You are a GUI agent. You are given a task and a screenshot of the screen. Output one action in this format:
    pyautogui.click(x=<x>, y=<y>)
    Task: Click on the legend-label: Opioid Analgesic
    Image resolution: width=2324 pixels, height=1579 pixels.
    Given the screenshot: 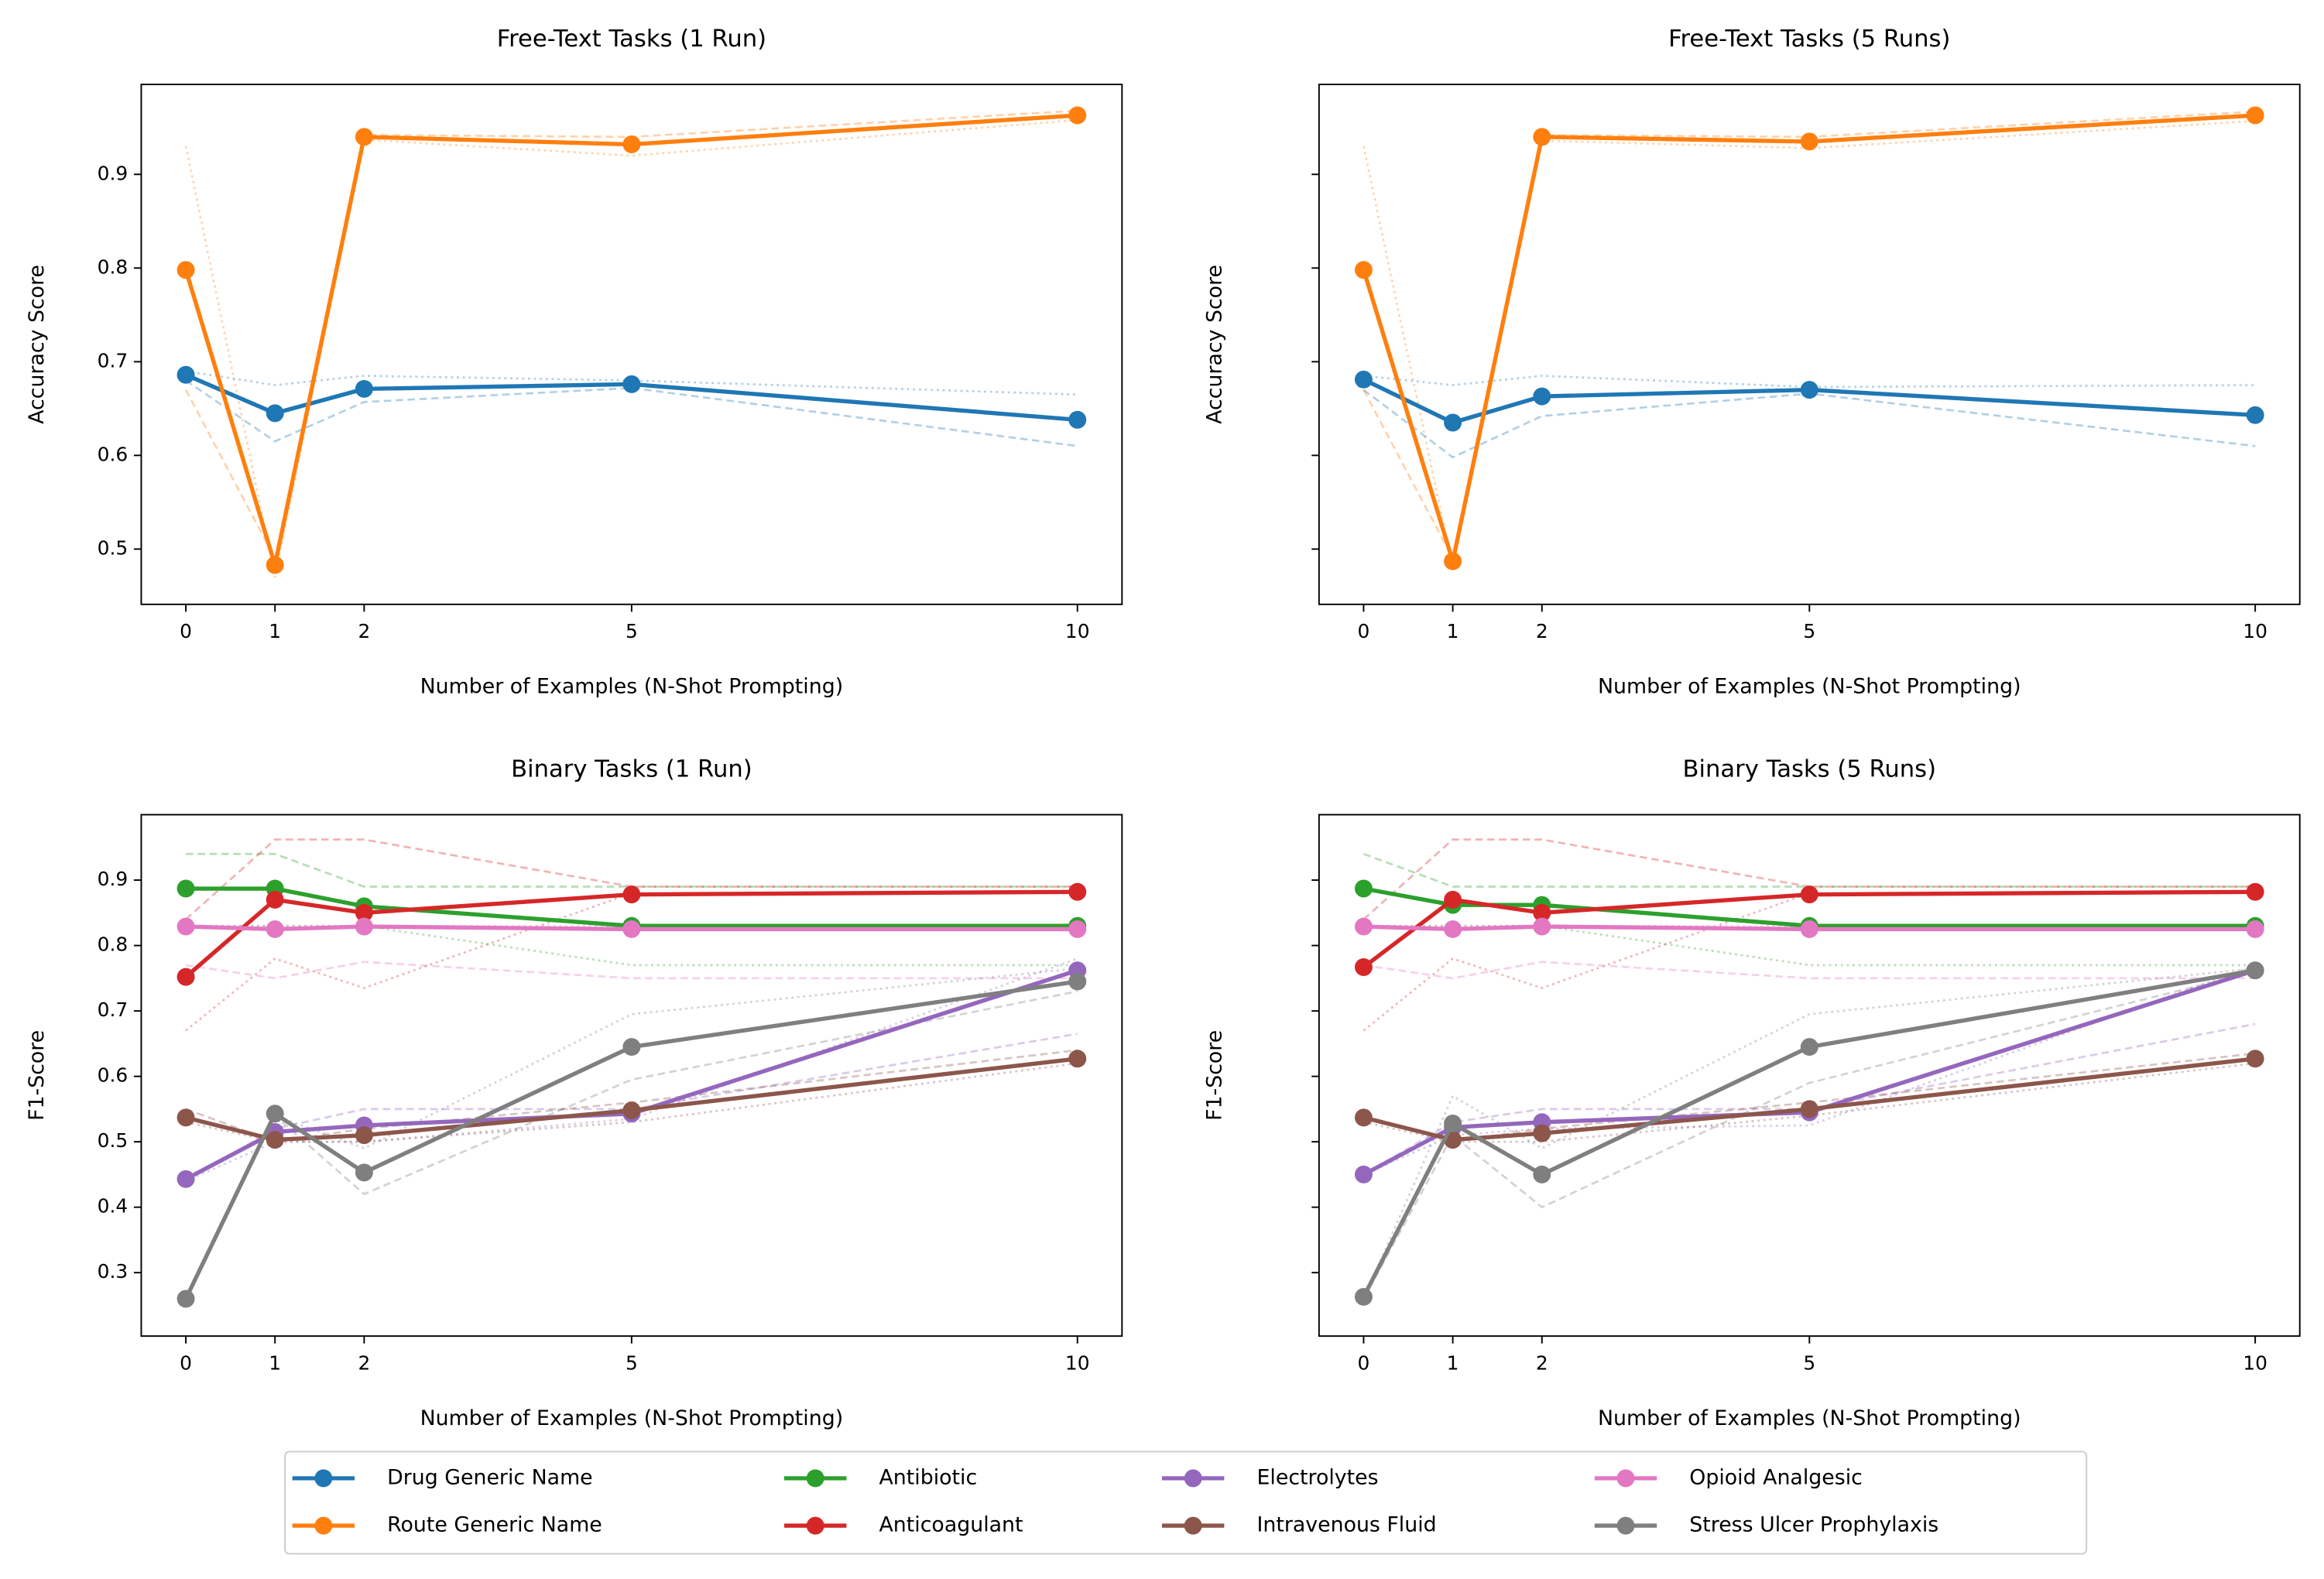 What is the action you would take?
    pyautogui.click(x=1776, y=1477)
    